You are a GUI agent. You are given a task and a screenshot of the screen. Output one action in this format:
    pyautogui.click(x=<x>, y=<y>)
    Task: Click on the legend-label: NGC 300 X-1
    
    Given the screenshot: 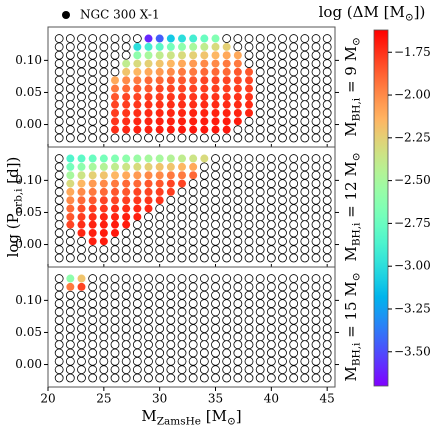 What is the action you would take?
    pyautogui.click(x=120, y=15)
    